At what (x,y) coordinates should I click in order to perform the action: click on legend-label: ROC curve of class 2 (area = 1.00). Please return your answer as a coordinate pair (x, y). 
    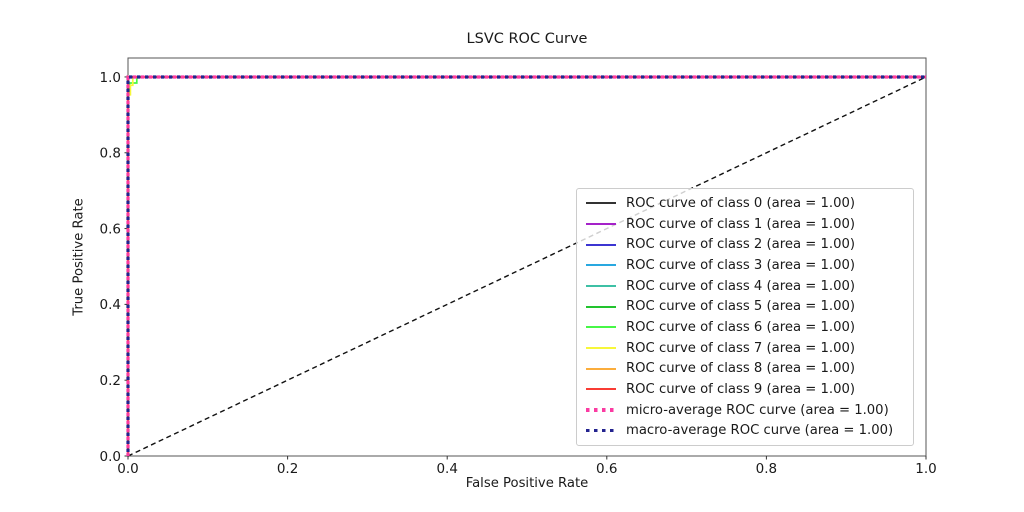
    Looking at the image, I should click on (740, 245).